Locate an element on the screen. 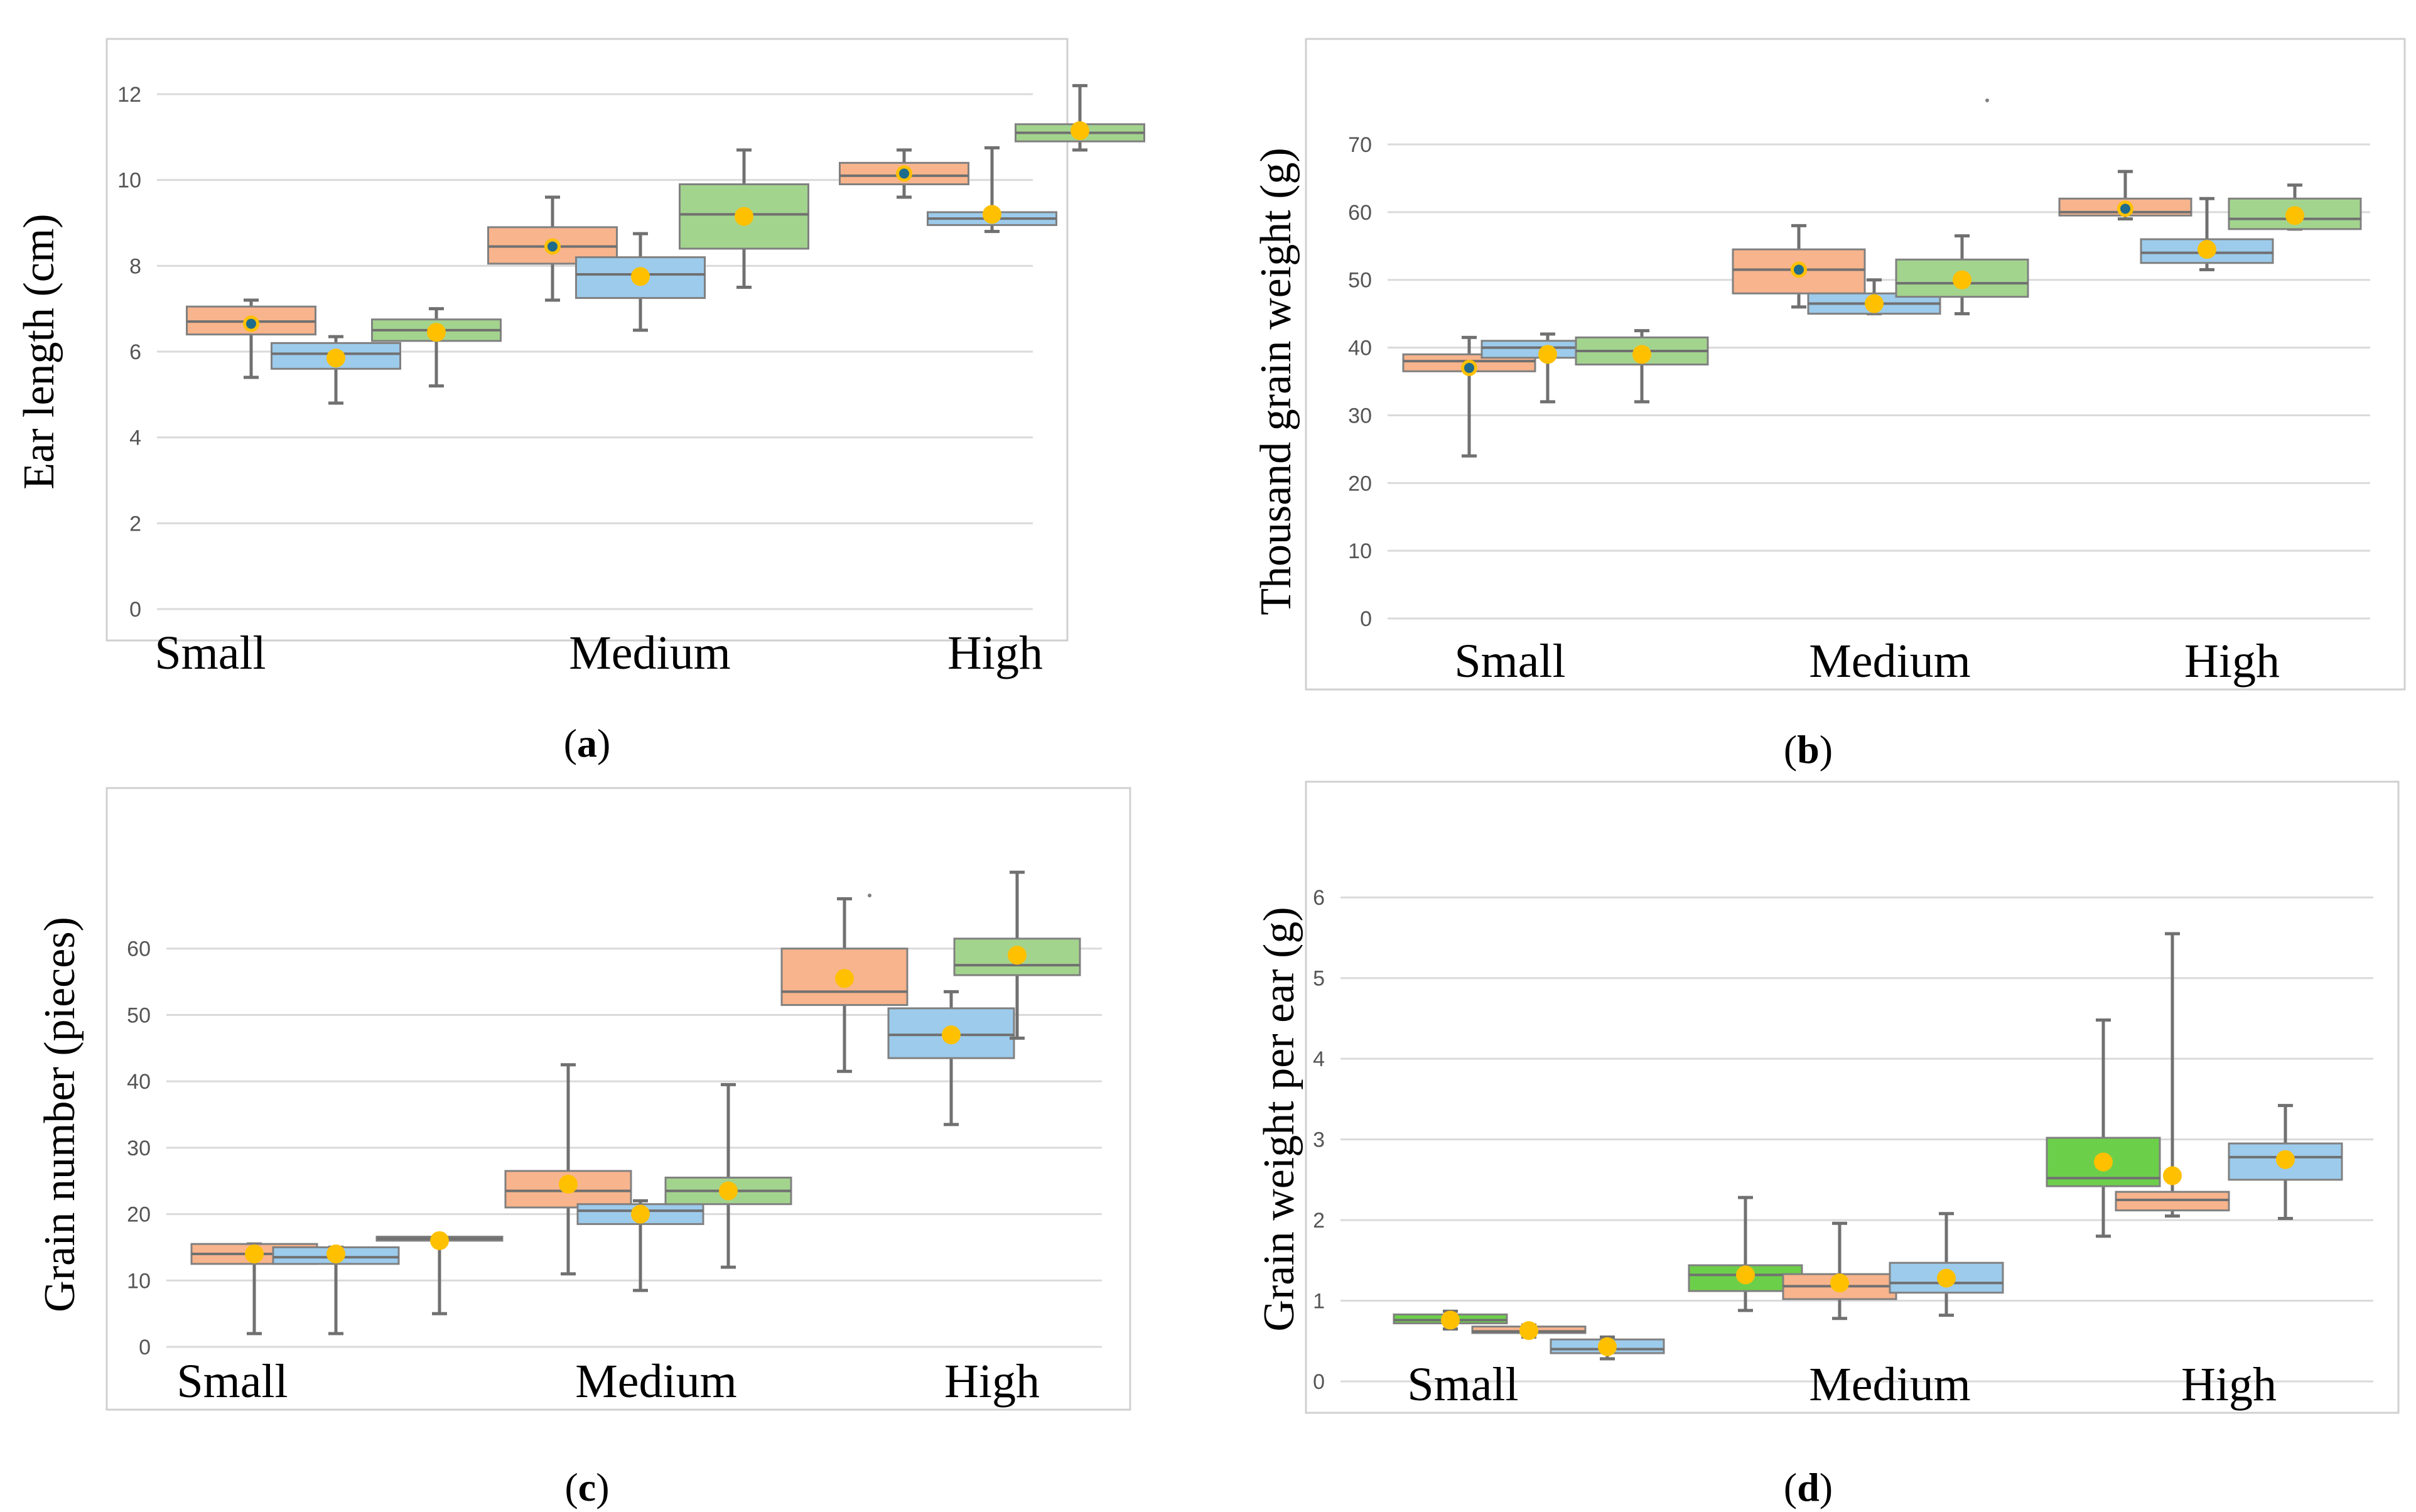  caption-letter: a is located at coordinates (587, 743).